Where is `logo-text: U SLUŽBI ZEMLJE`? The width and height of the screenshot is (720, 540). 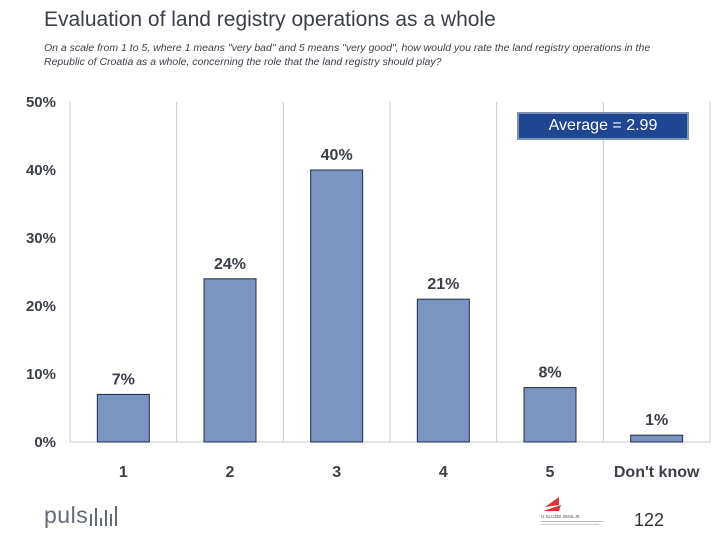 logo-text: U SLUŽBI ZEMLJE is located at coordinates (560, 515).